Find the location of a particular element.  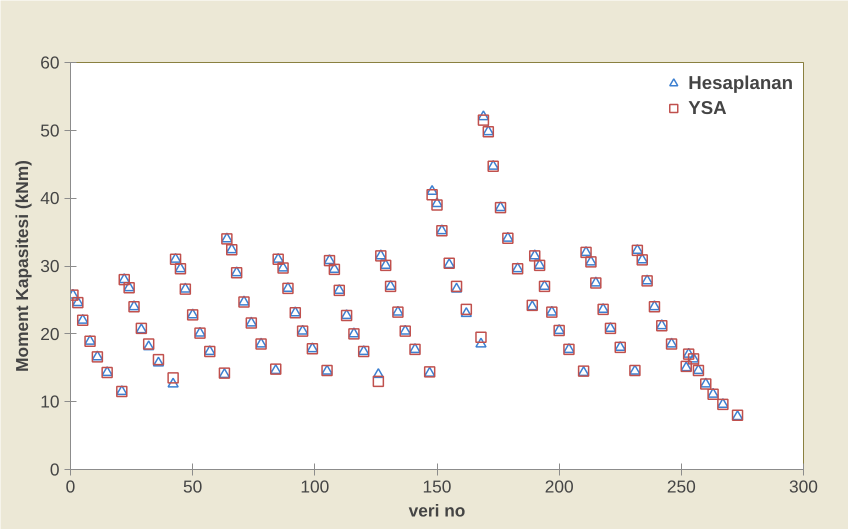

x-tick-label: 300 is located at coordinates (803, 486).